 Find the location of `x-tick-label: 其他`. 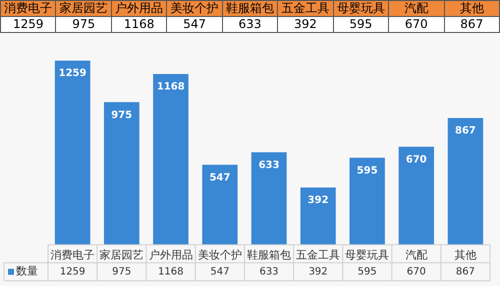

x-tick-label: 其他 is located at coordinates (465, 255).